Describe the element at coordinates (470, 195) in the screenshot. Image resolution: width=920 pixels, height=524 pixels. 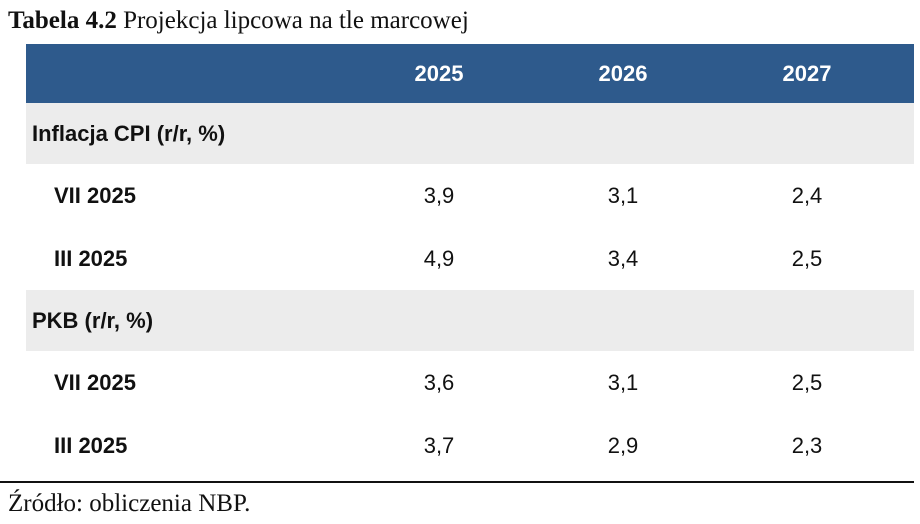
I see `table-row: VII 2025 3,9 3,1 2,4` at that location.